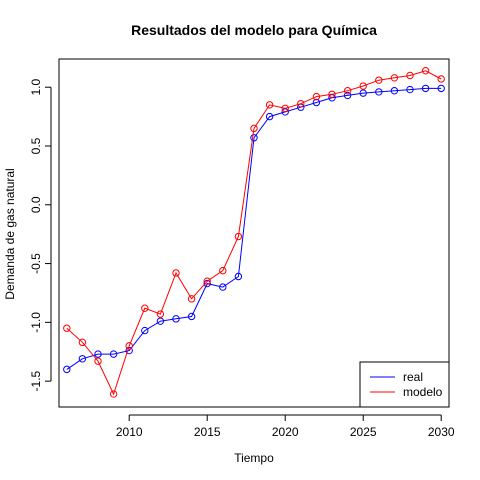  What do you see at coordinates (254, 458) in the screenshot?
I see `x-axis-label: Tiempo` at bounding box center [254, 458].